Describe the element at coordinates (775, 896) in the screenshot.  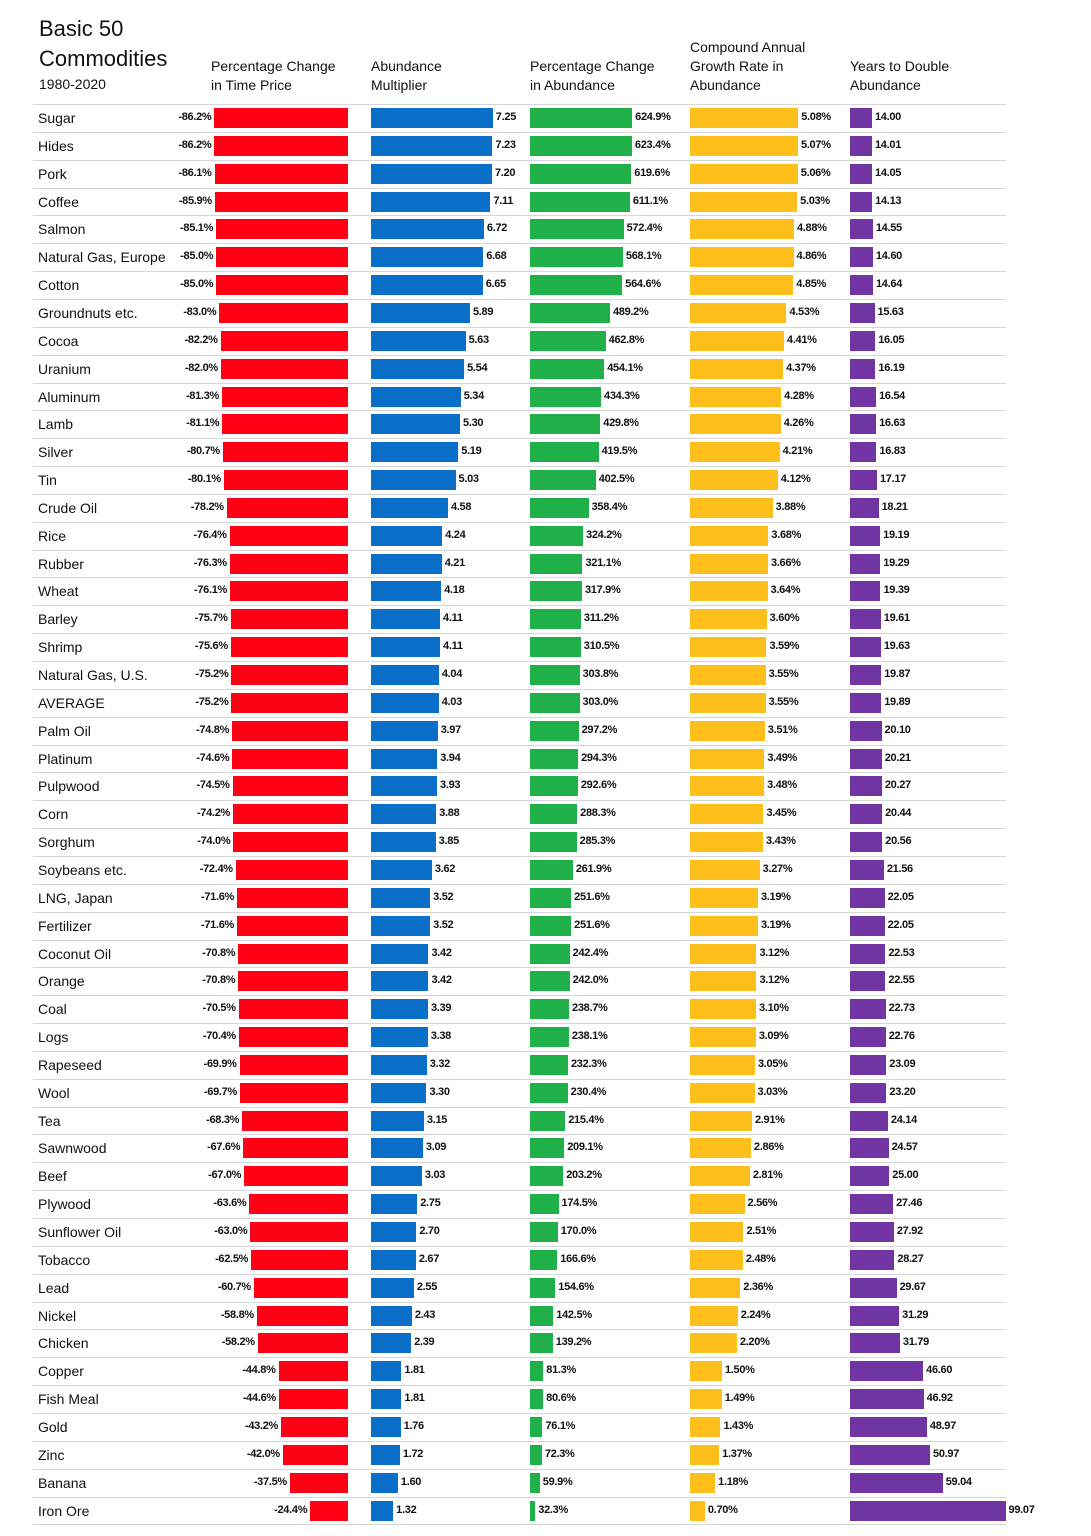
I see `cagr-label: 3.19%` at that location.